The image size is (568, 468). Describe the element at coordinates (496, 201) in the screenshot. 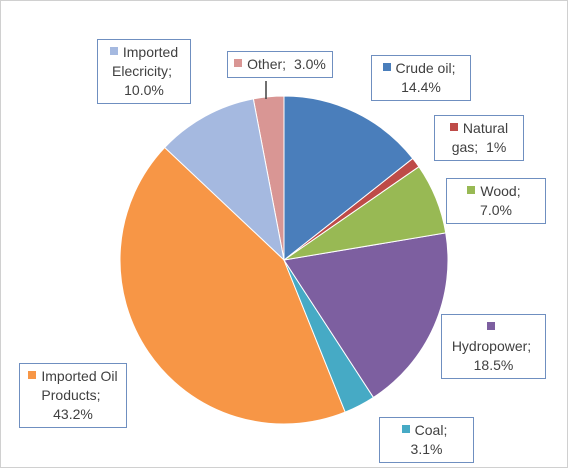

I see `data-label: Wood; 7.0%` at that location.